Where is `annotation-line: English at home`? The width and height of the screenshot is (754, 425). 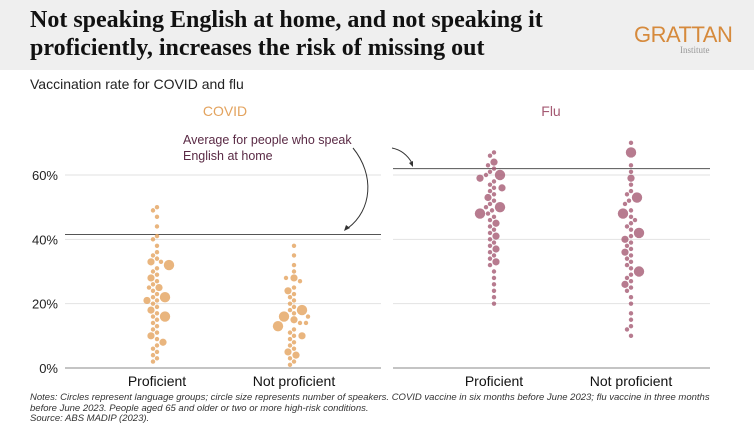 annotation-line: English at home is located at coordinates (228, 156).